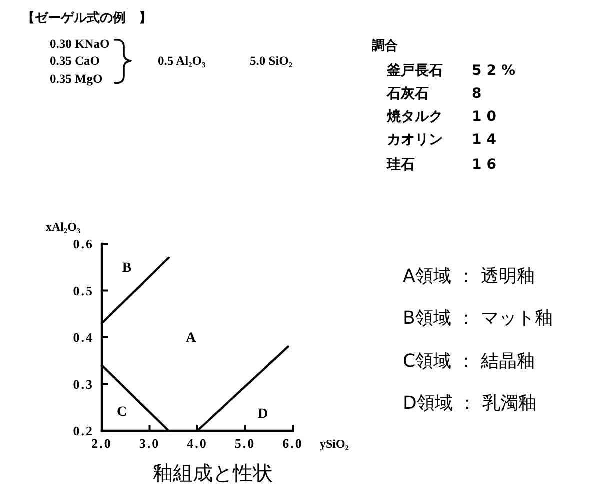 Image resolution: width=596 pixels, height=504 pixels. What do you see at coordinates (469, 276) in the screenshot?
I see `text: A領域 ： 透明釉` at bounding box center [469, 276].